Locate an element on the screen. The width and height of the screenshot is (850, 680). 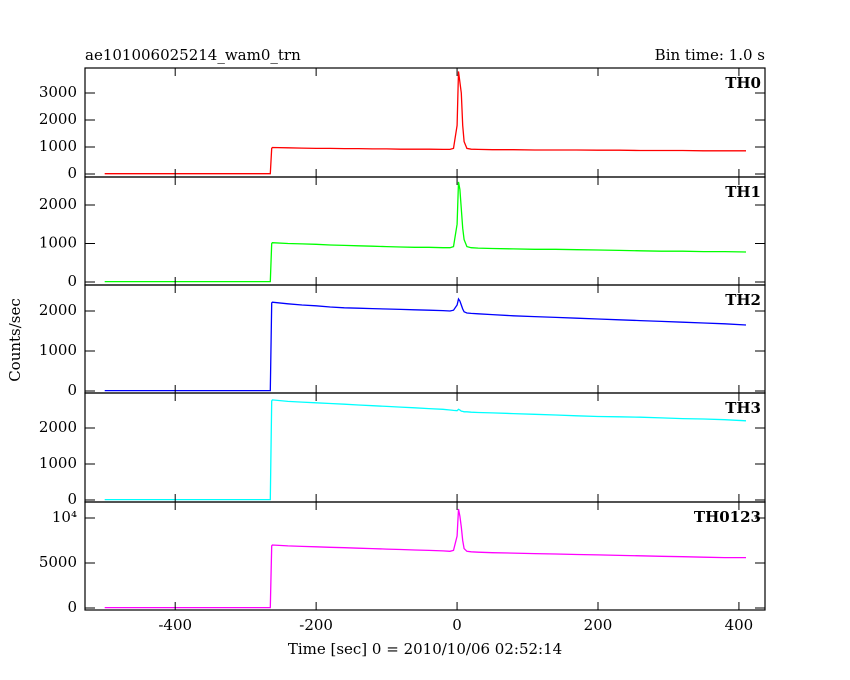
panel-label: TH0 is located at coordinates (743, 83).